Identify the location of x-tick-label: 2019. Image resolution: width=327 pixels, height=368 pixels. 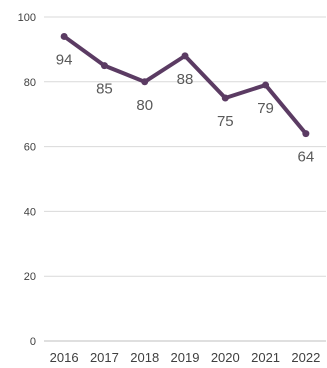
(185, 357).